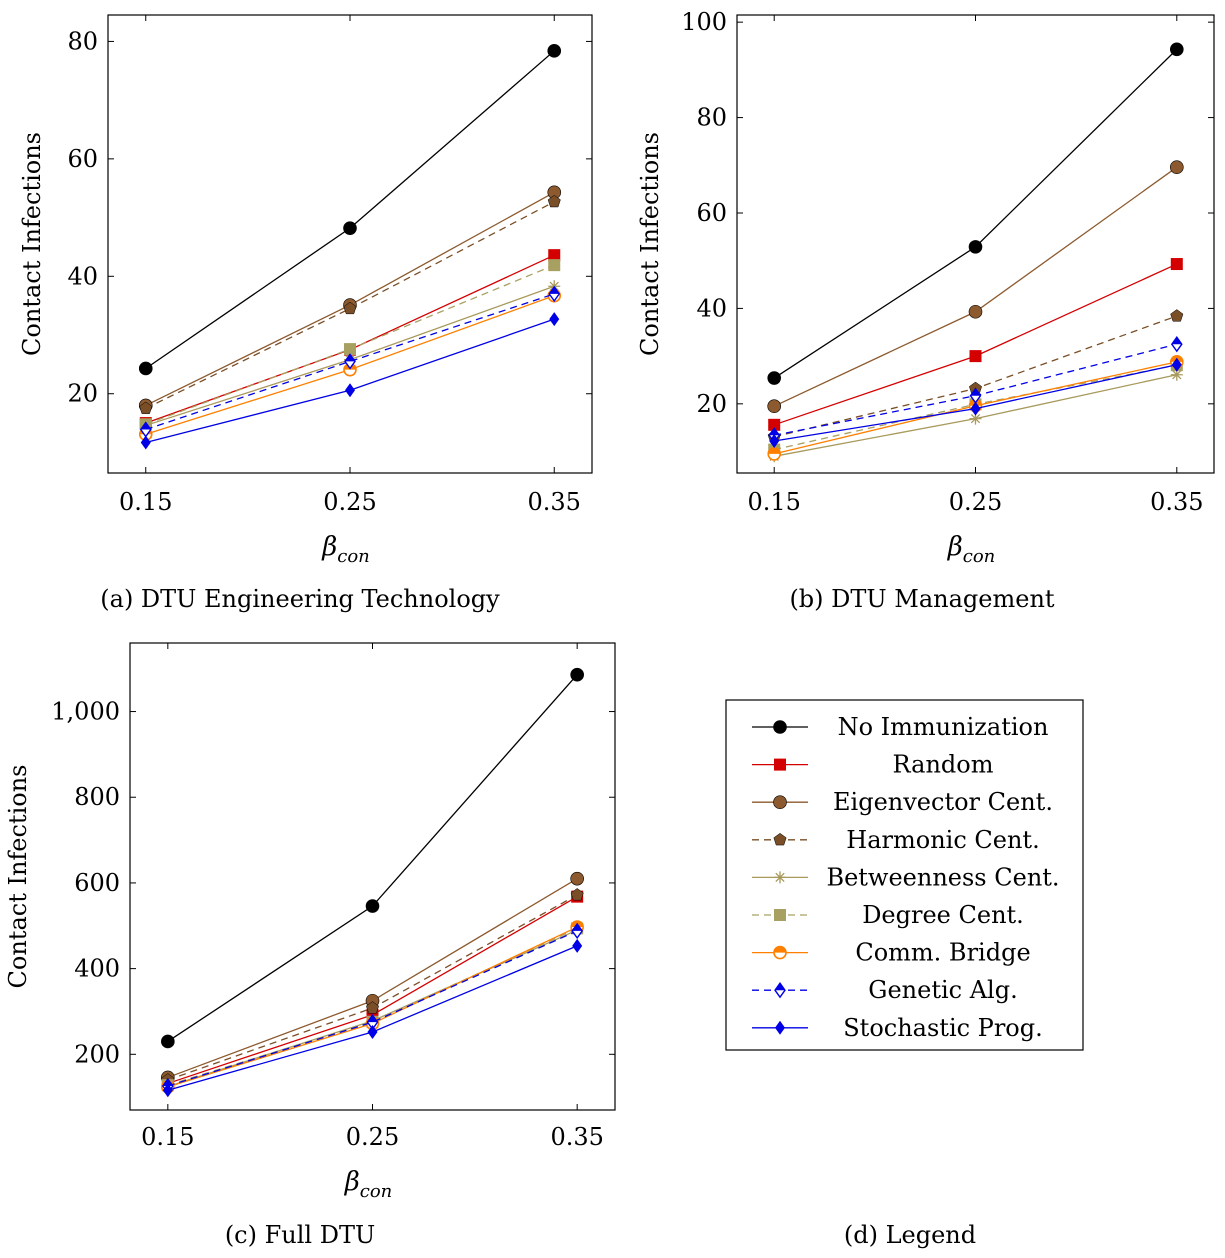  Describe the element at coordinates (942, 990) in the screenshot. I see `legend-label: Genetic Alg.` at that location.